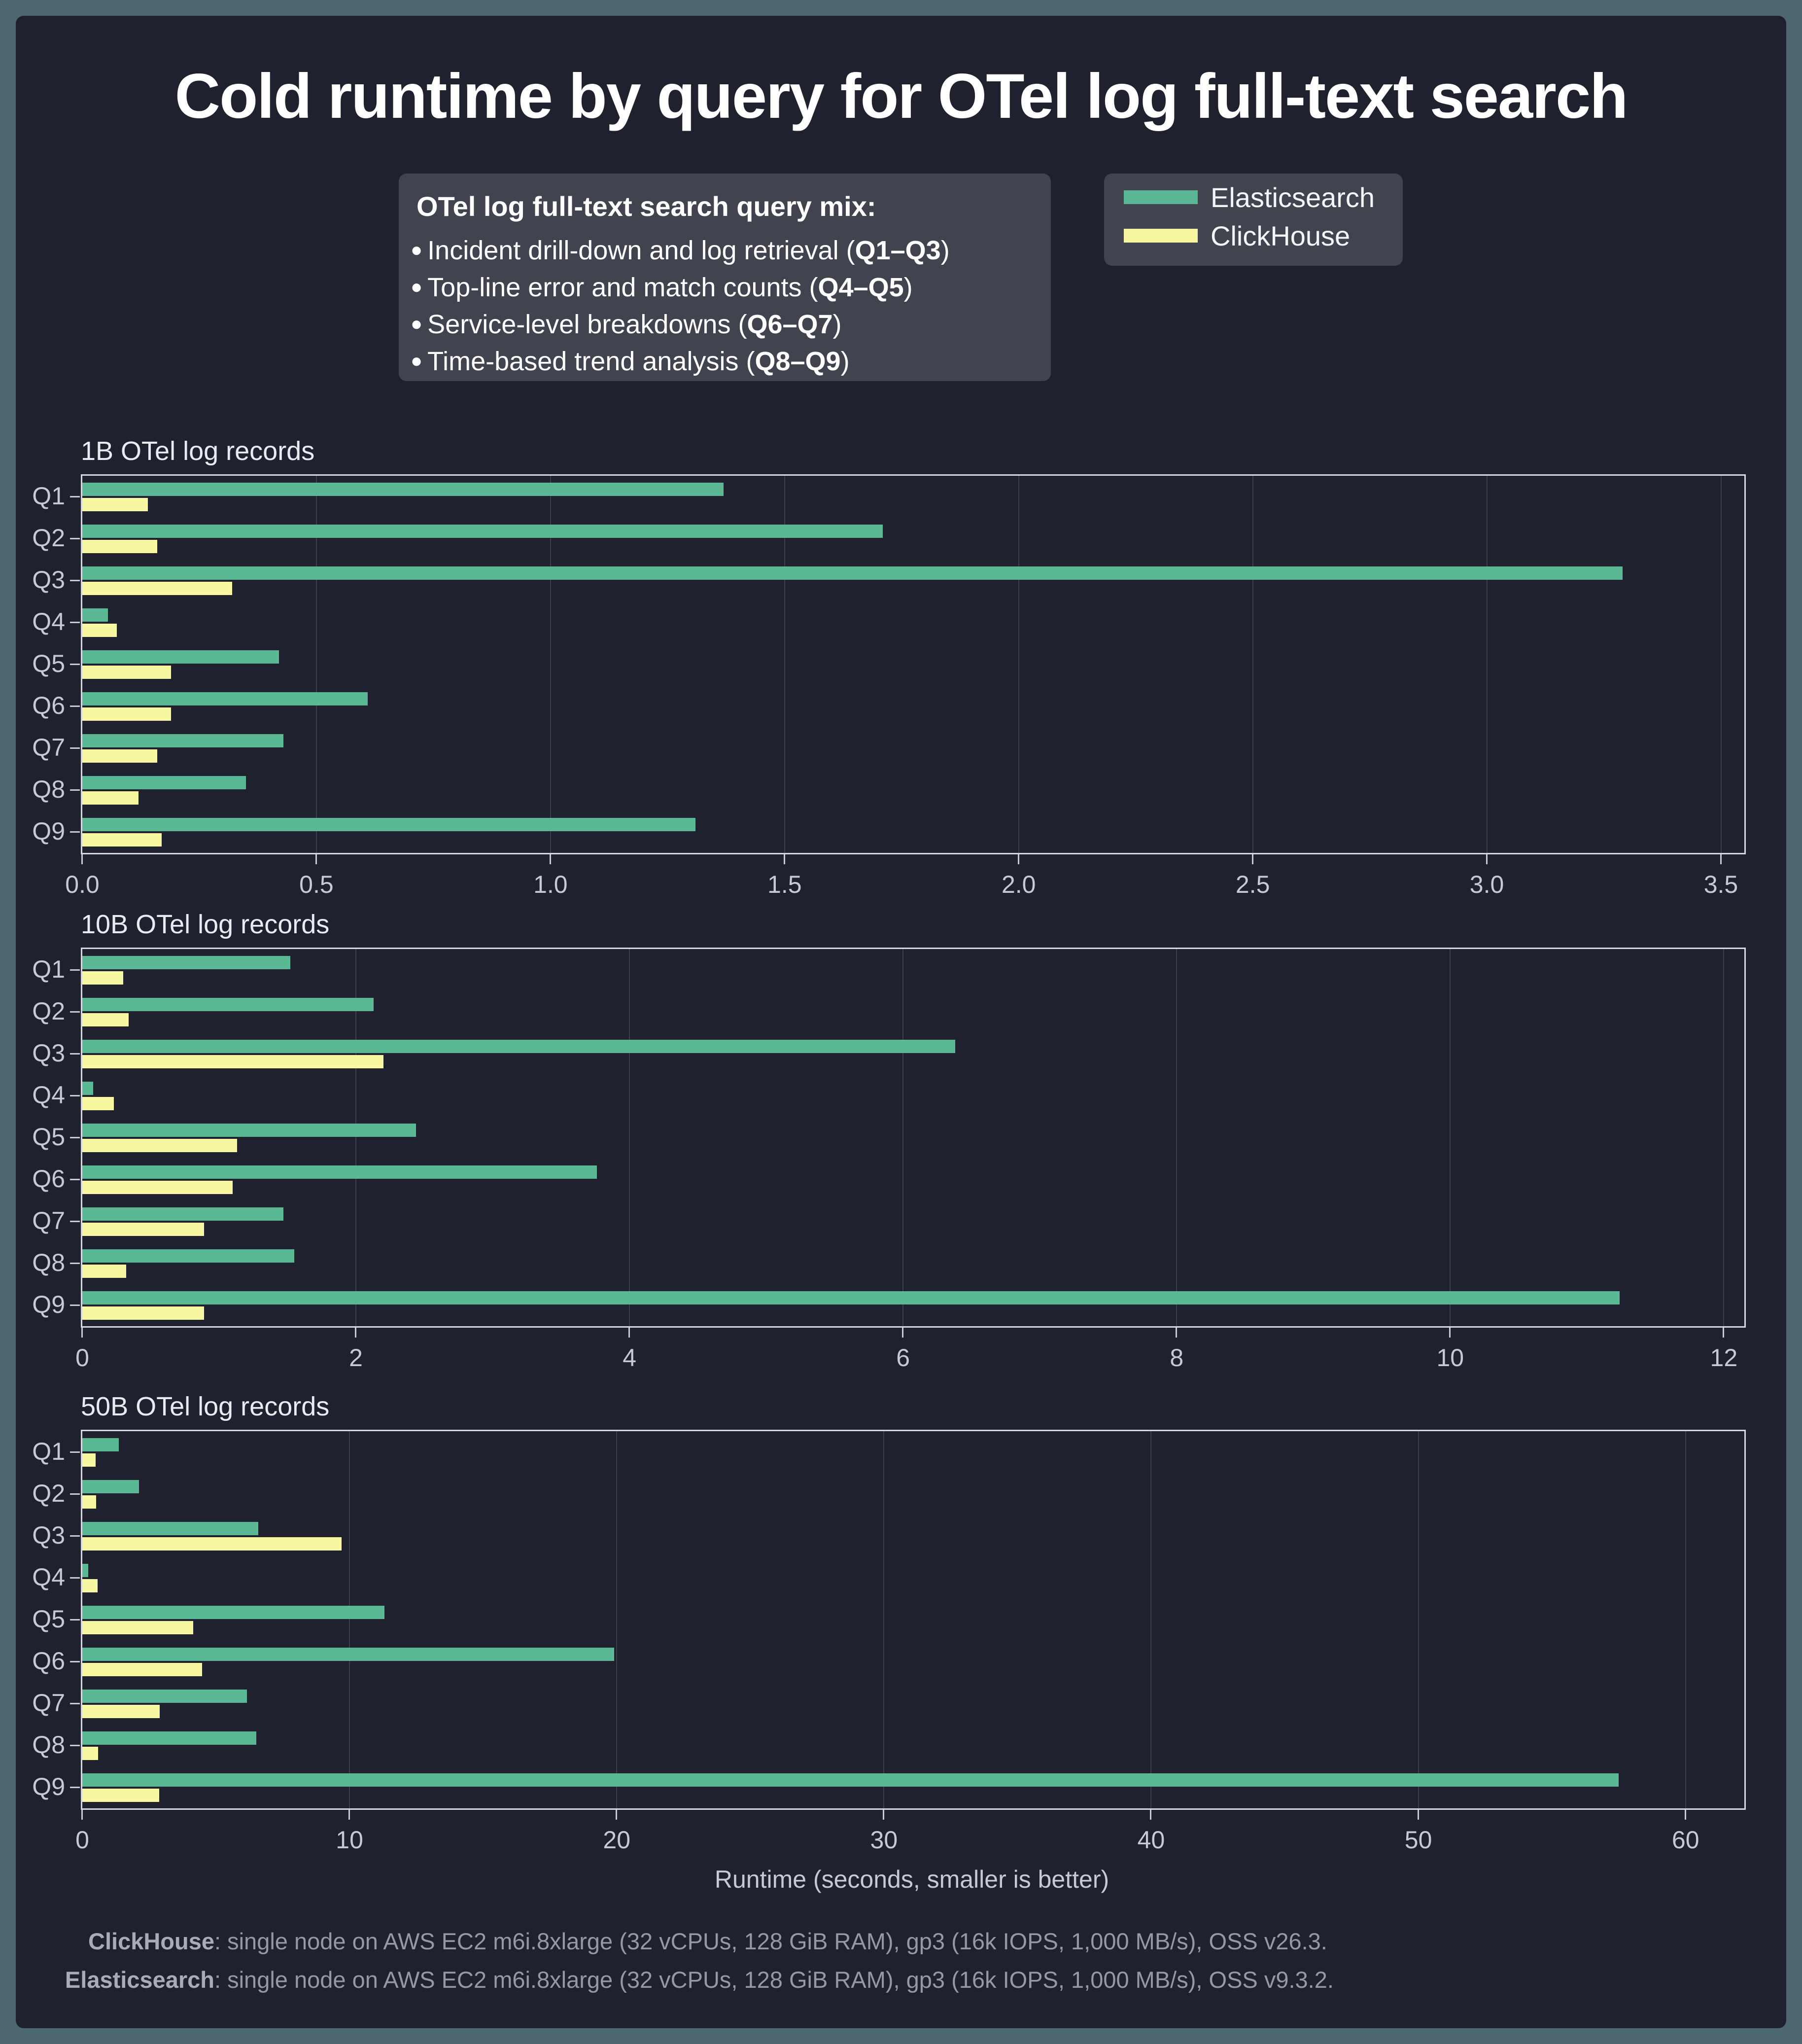 The height and width of the screenshot is (2044, 1802). Describe the element at coordinates (75, 706) in the screenshot. I see `chart-1-y-tick-Q6` at that location.